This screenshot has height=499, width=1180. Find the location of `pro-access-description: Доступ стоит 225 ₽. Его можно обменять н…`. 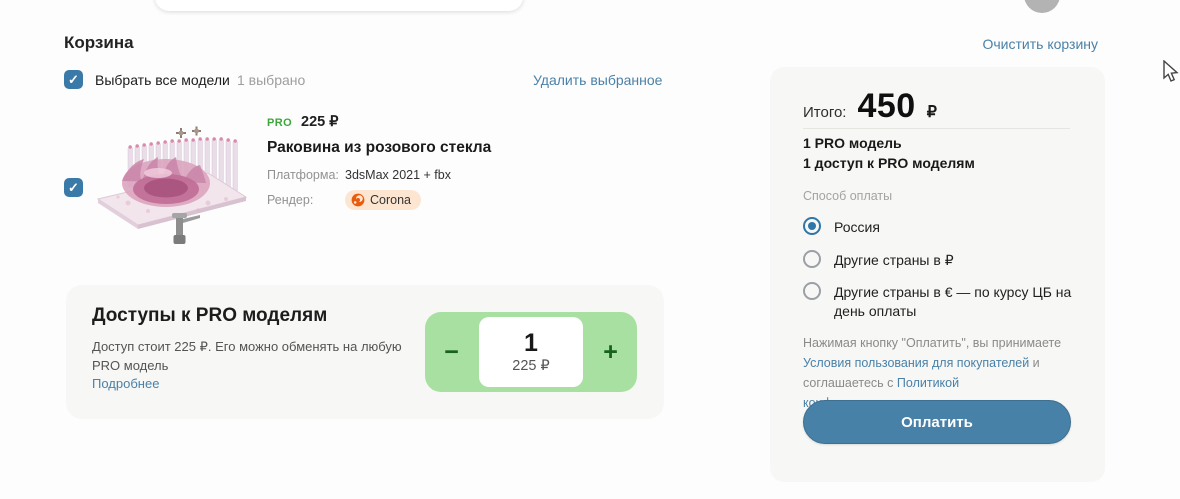

pro-access-description: Доступ стоит 225 ₽. Его можно обменять н… is located at coordinates (247, 356).